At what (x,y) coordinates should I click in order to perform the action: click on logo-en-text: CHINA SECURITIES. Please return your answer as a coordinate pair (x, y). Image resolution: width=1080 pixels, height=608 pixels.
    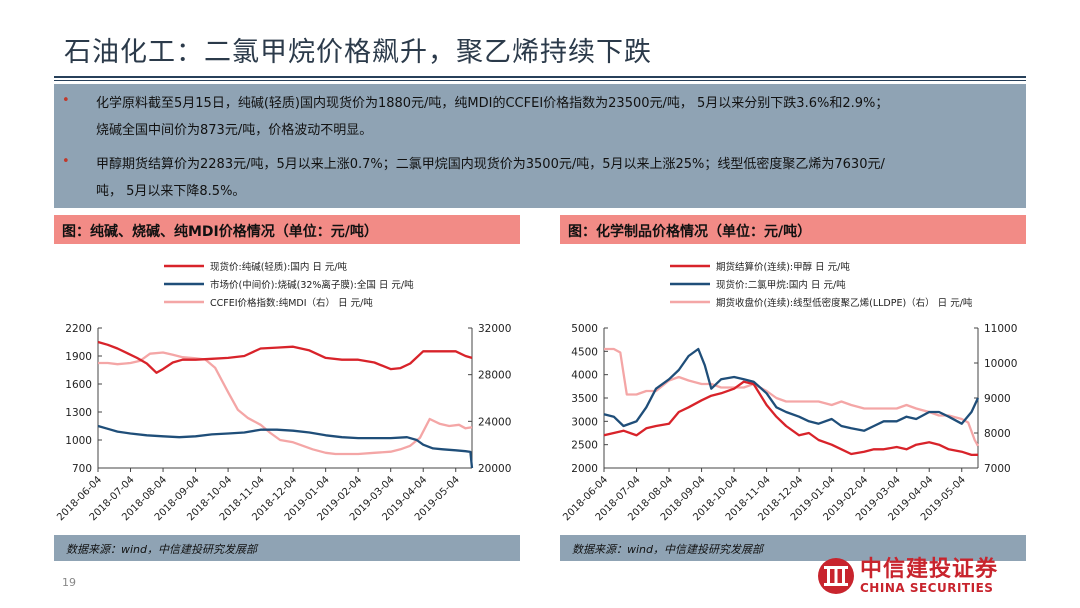
    Looking at the image, I should click on (927, 588).